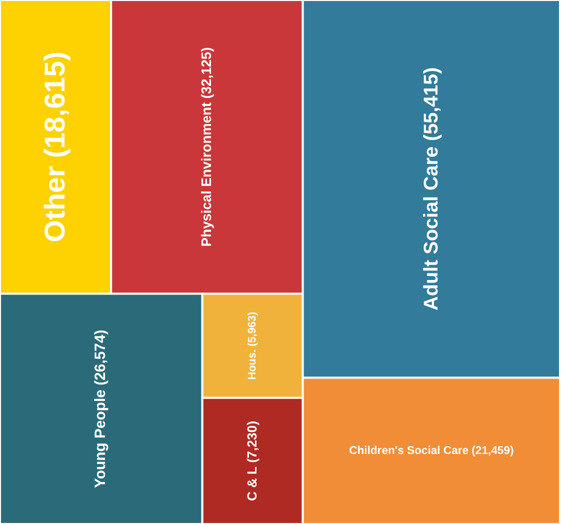 The height and width of the screenshot is (524, 563). What do you see at coordinates (101, 358) in the screenshot?
I see `data-label: (26,574)` at bounding box center [101, 358].